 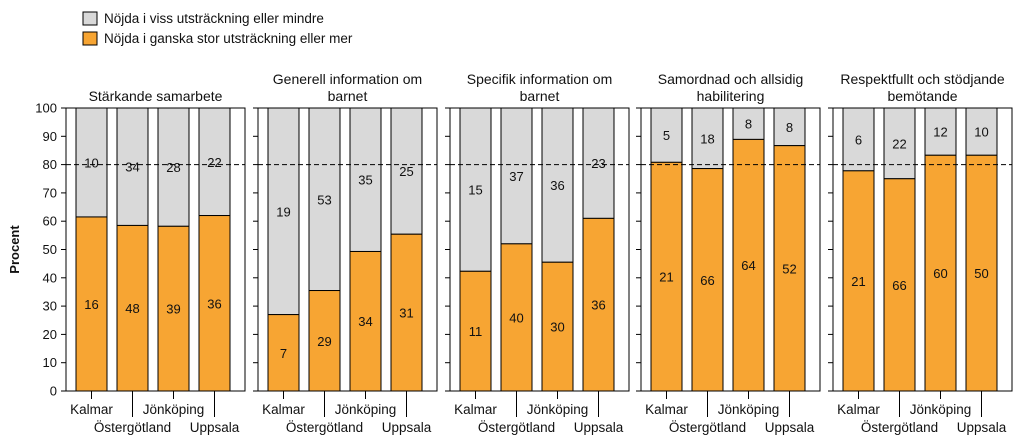 What do you see at coordinates (50, 221) in the screenshot?
I see `y-tick-label: 60` at bounding box center [50, 221].